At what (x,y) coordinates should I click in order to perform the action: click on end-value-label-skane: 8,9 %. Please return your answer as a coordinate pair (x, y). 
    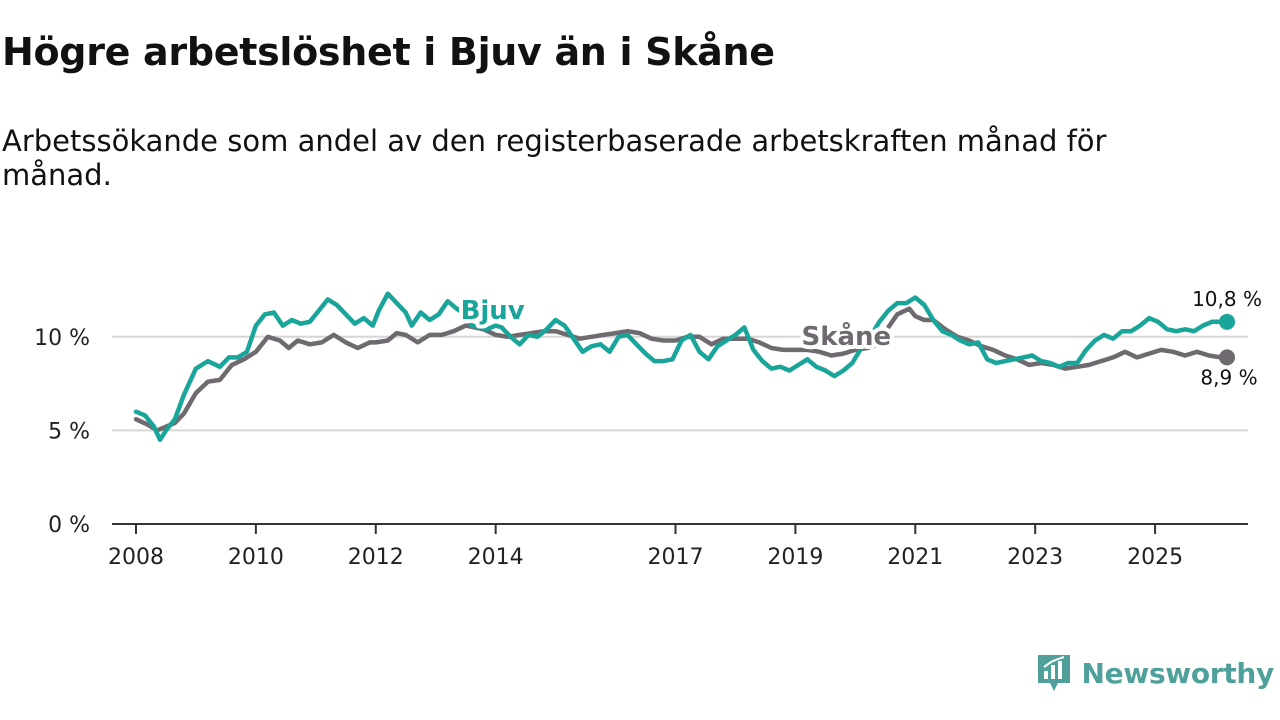
    Looking at the image, I should click on (1228, 377).